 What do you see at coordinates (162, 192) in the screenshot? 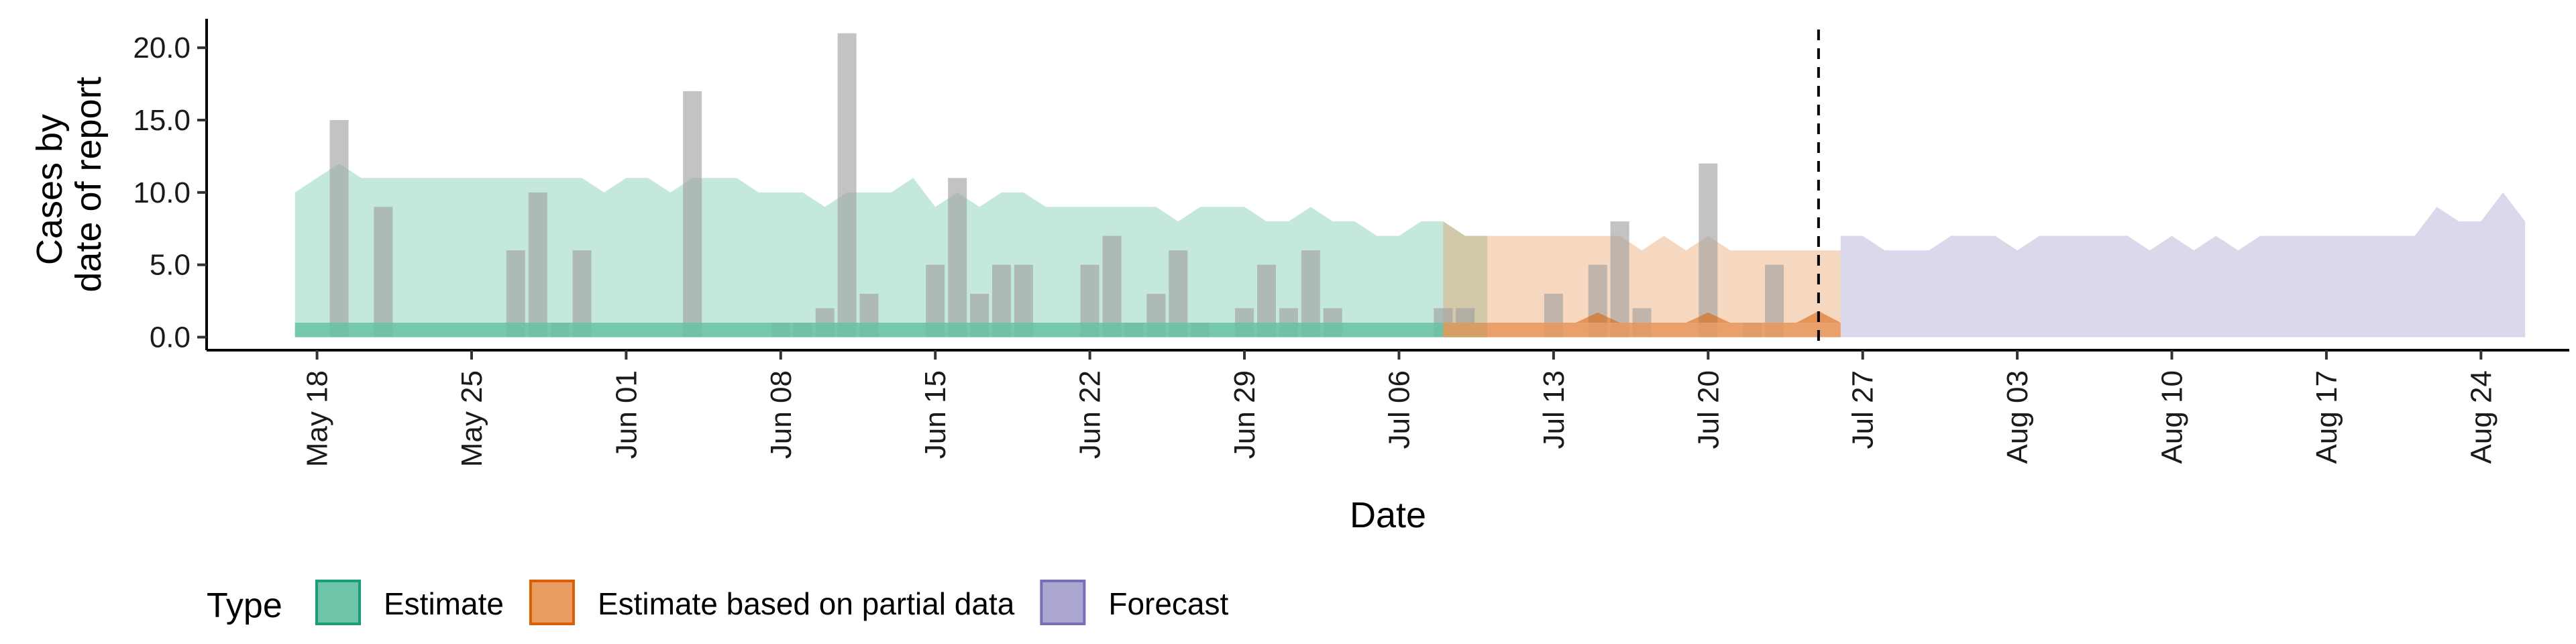
I see `y-tick-label-2: 10.0` at bounding box center [162, 192].